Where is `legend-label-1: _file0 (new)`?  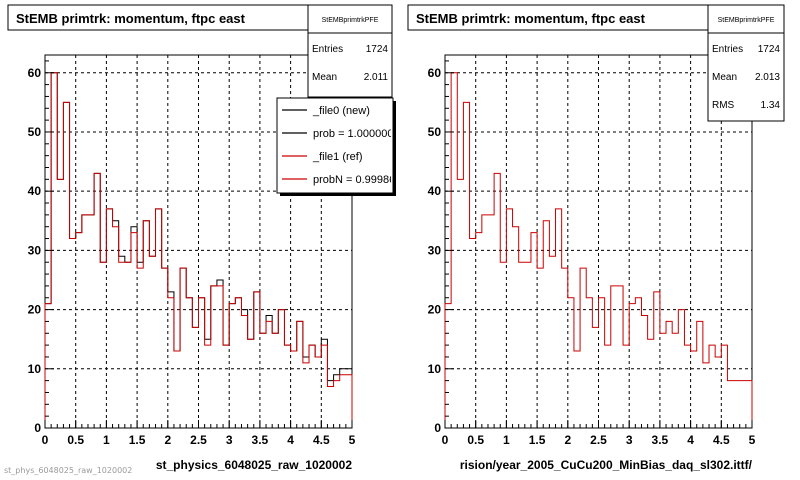 legend-label-1: _file0 (new) is located at coordinates (341, 111).